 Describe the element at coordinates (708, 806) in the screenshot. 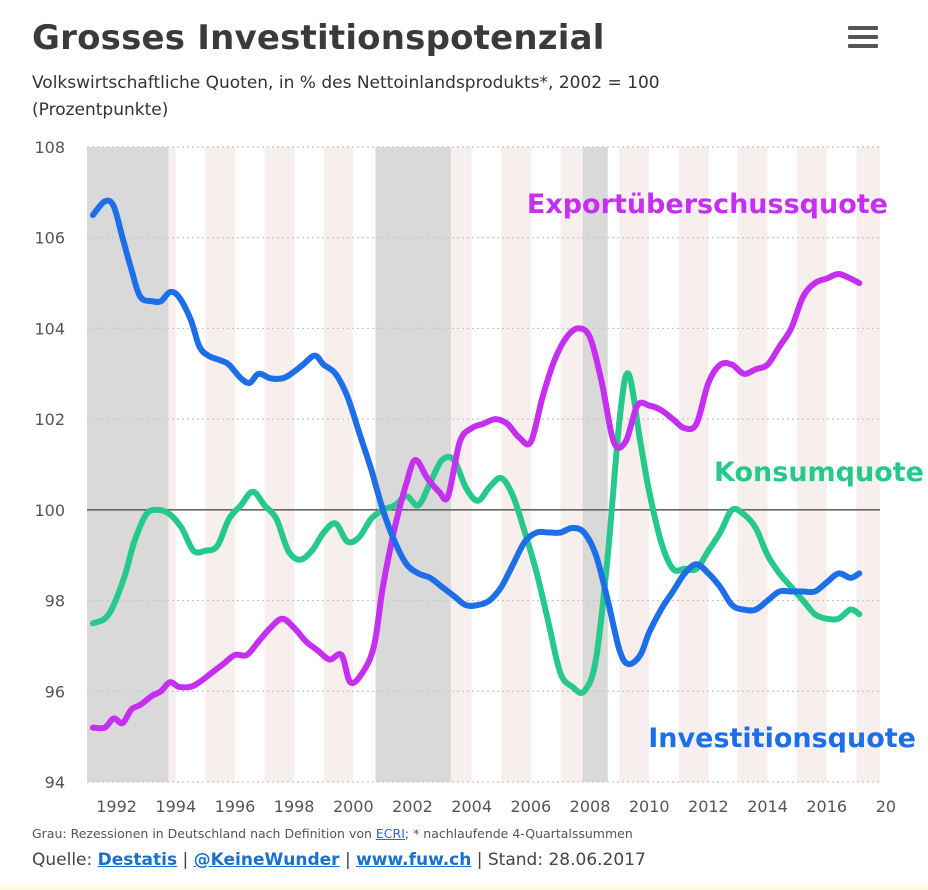

I see `x-tick-label: 2012` at that location.